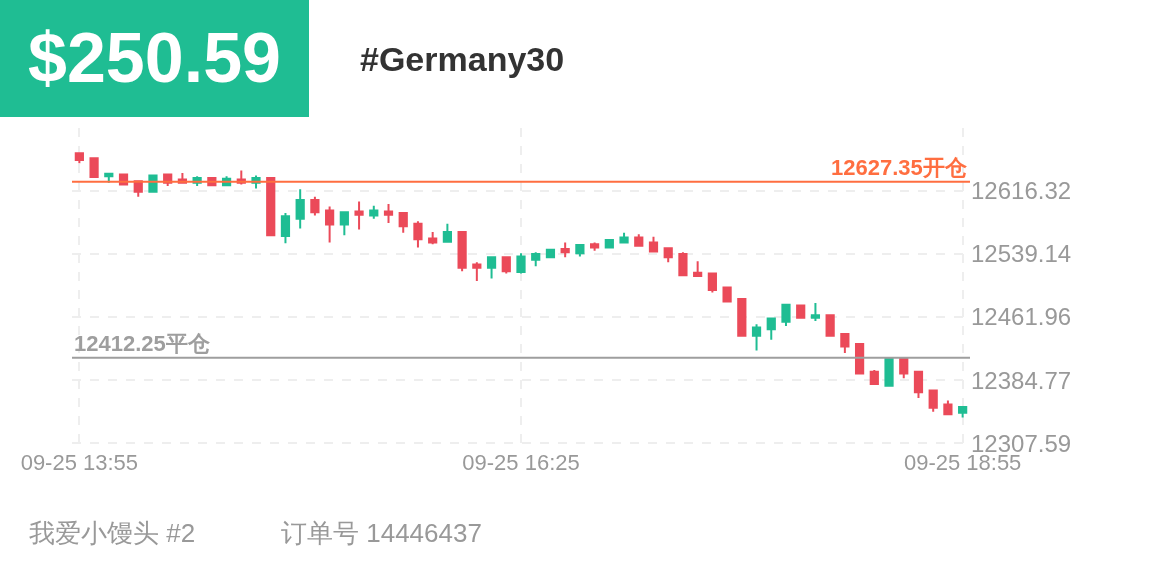  What do you see at coordinates (1021, 191) in the screenshot?
I see `y-tick-label: 12616.32` at bounding box center [1021, 191].